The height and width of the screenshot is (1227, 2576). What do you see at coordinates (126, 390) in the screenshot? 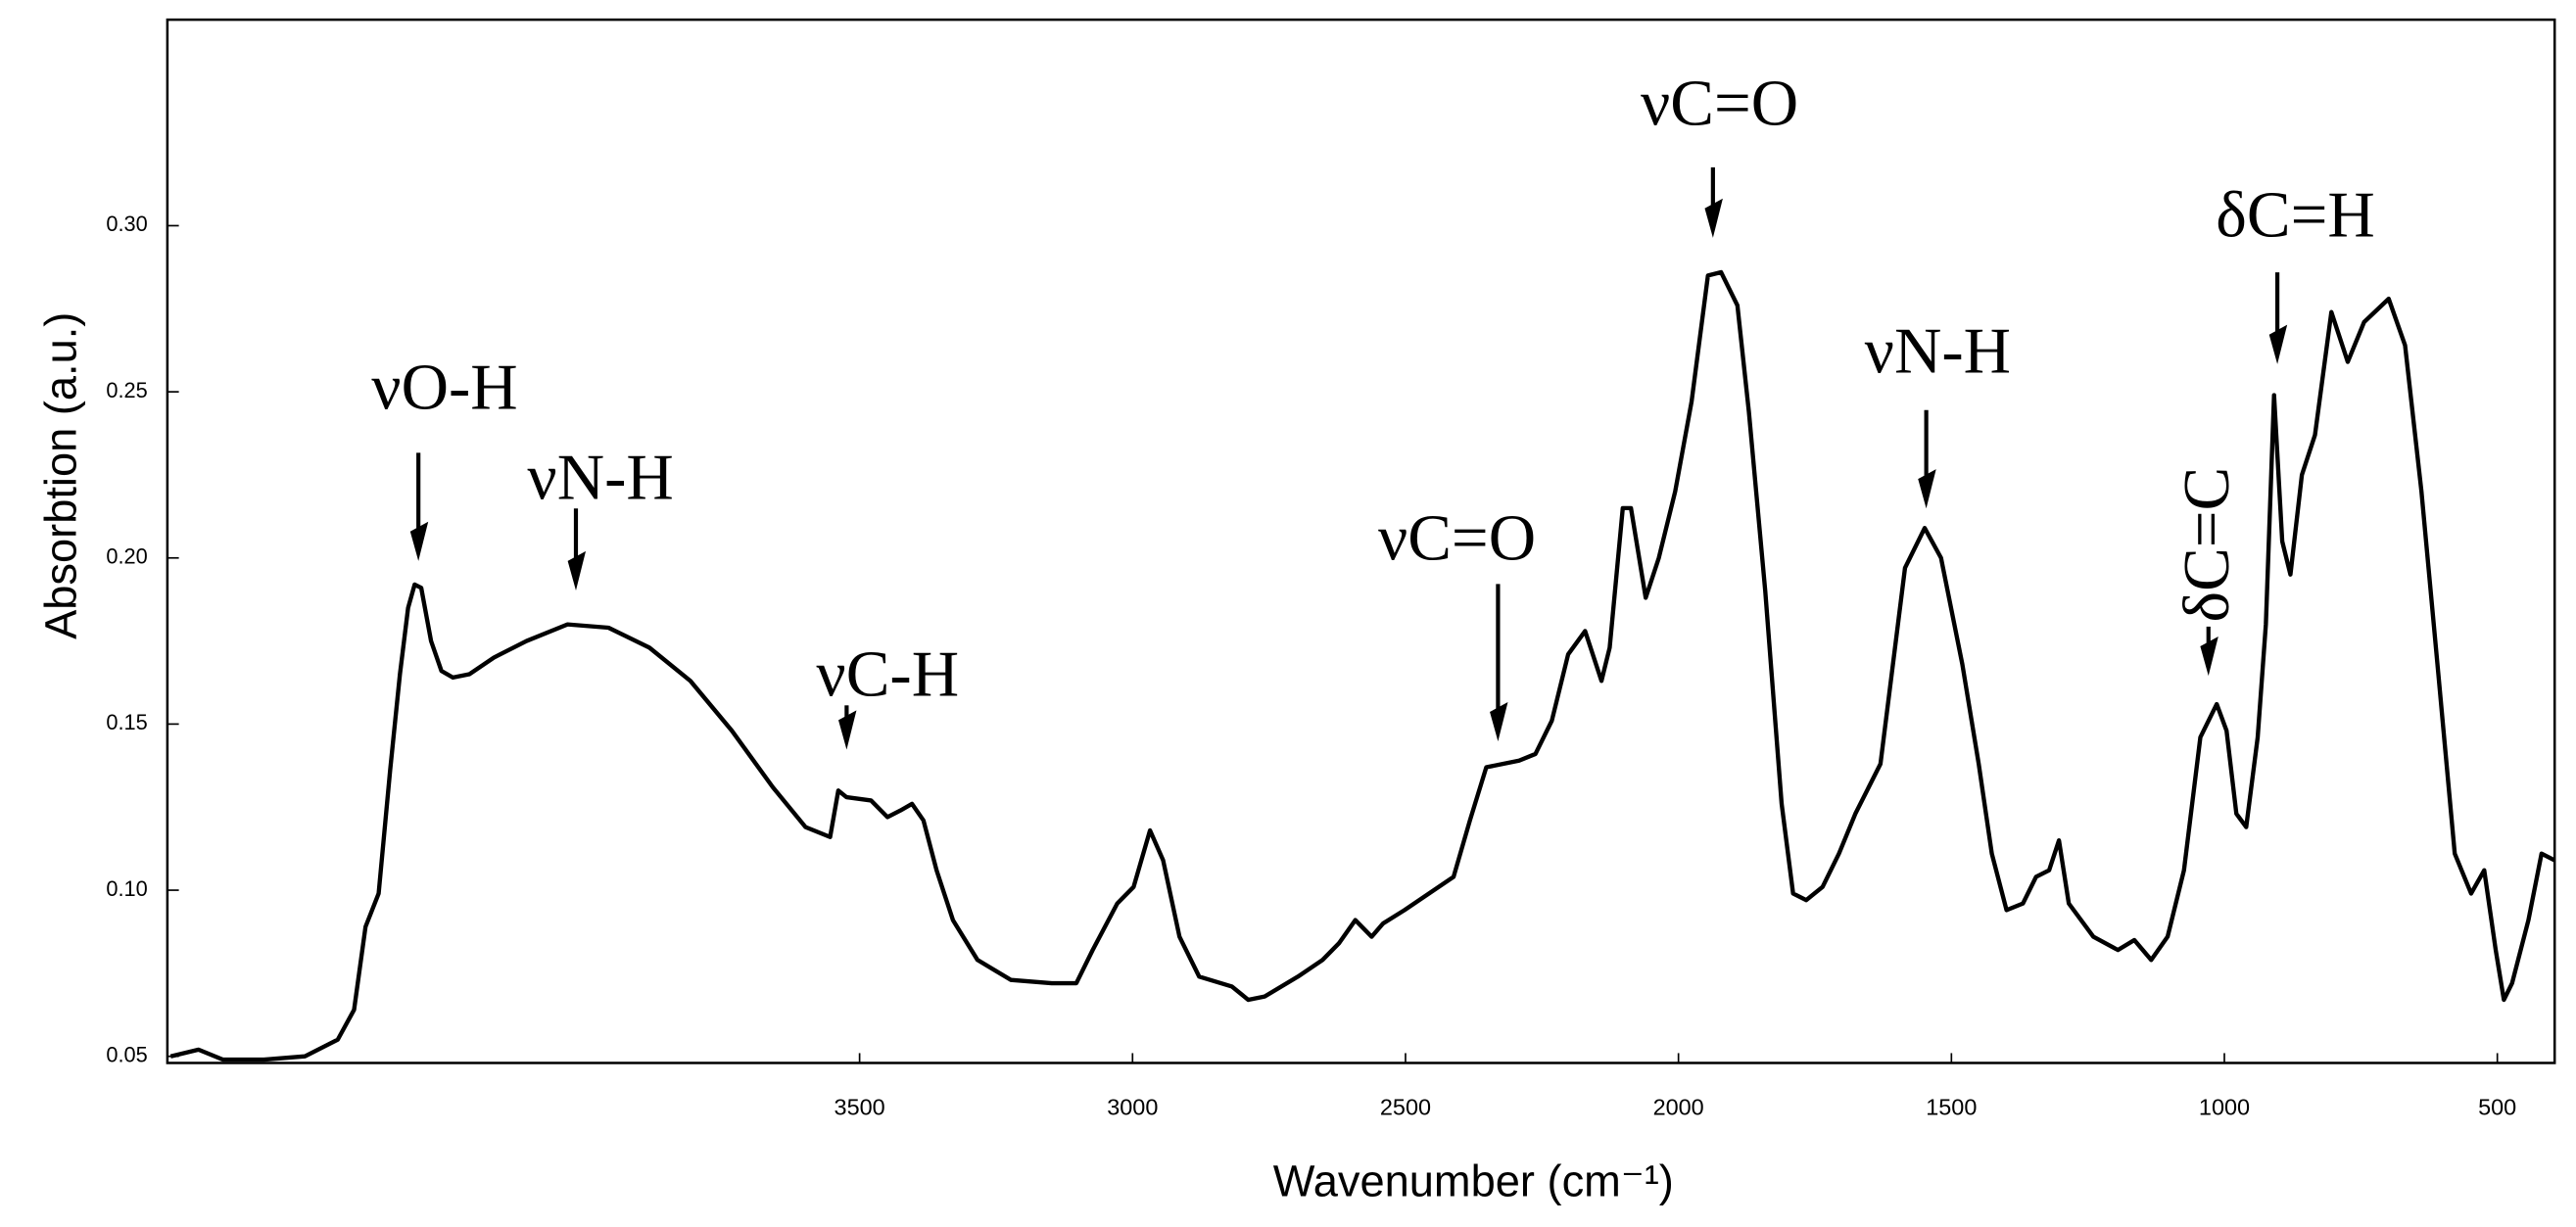
I see `y-tick-label: 0.25` at bounding box center [126, 390].